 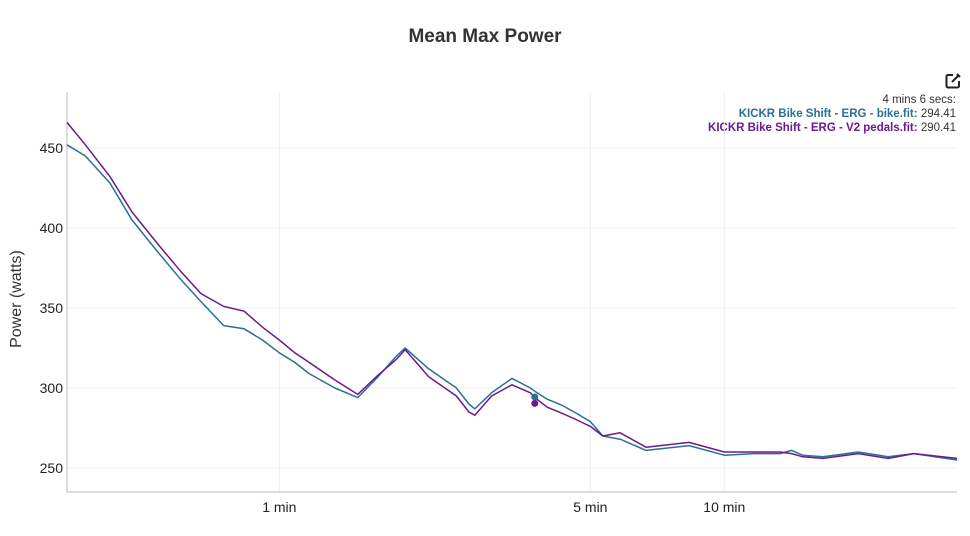 I want to click on x-tick-label: 10 min, so click(x=724, y=507).